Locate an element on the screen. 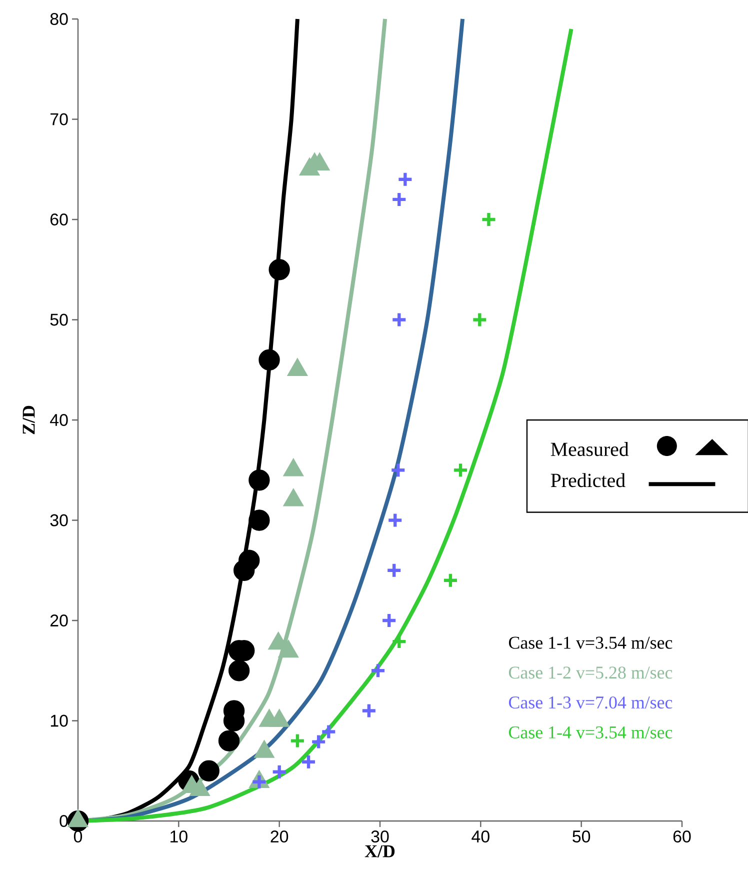 The height and width of the screenshot is (890, 748). y-tick-label: 0 is located at coordinates (64, 820).